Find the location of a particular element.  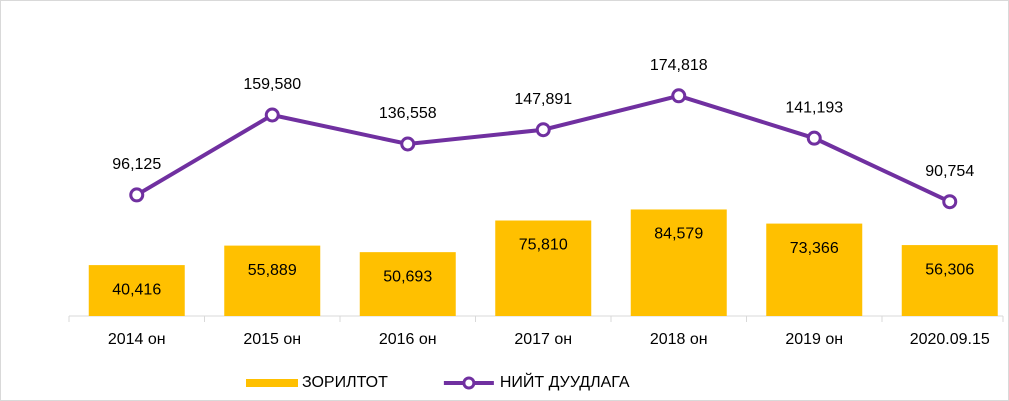

x-tick-label: 2020.09.15 is located at coordinates (950, 339).